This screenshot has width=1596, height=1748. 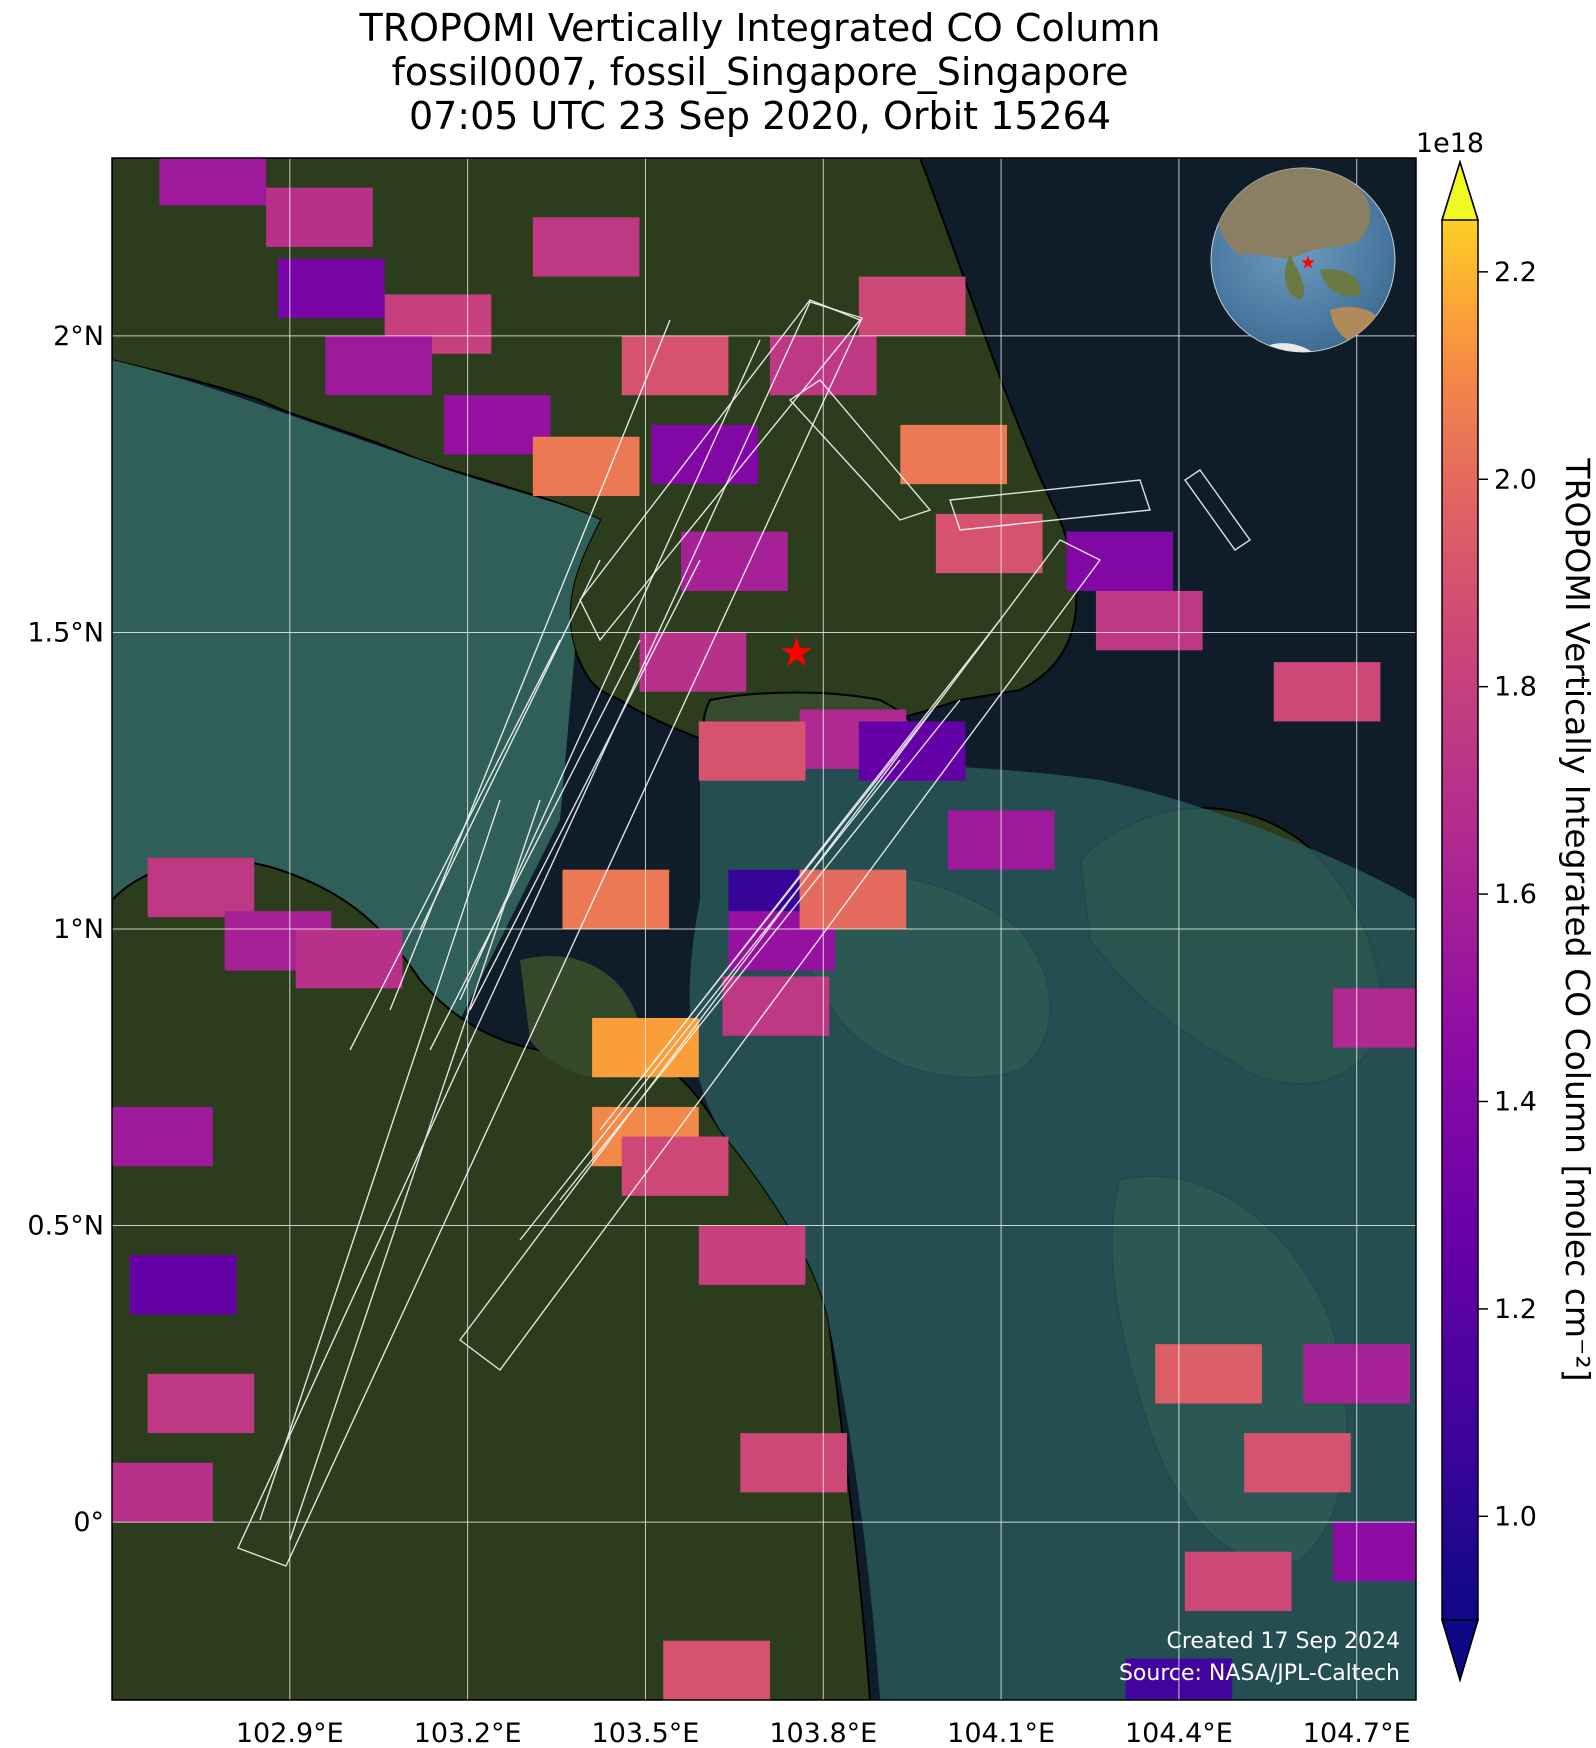 What do you see at coordinates (760, 72) in the screenshot?
I see `title-line-2: fossil0007, fossil_Singapore_Singapore` at bounding box center [760, 72].